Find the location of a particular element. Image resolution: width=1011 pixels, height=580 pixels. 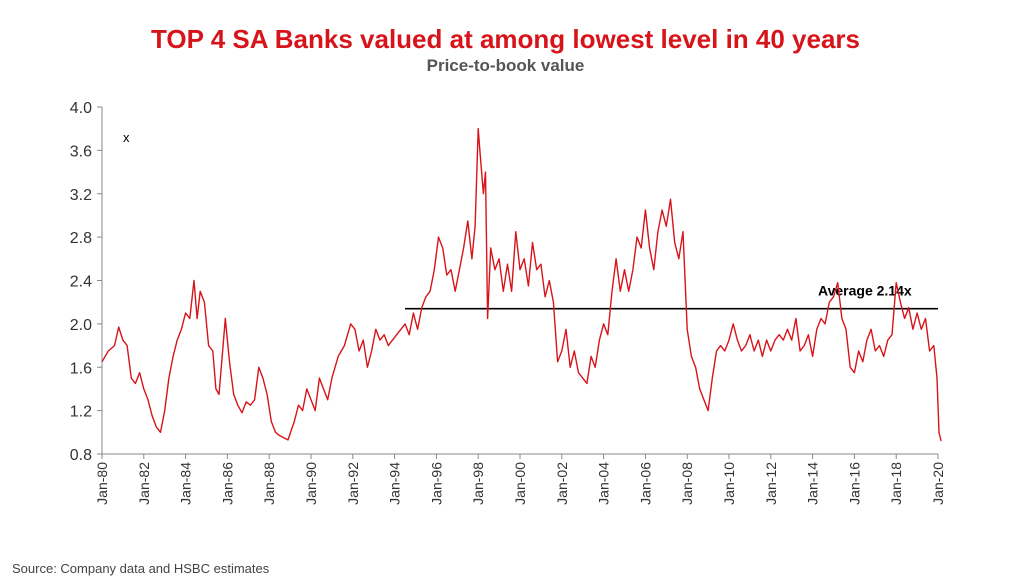

x-tick-label: Jan-98 is located at coordinates (478, 483).